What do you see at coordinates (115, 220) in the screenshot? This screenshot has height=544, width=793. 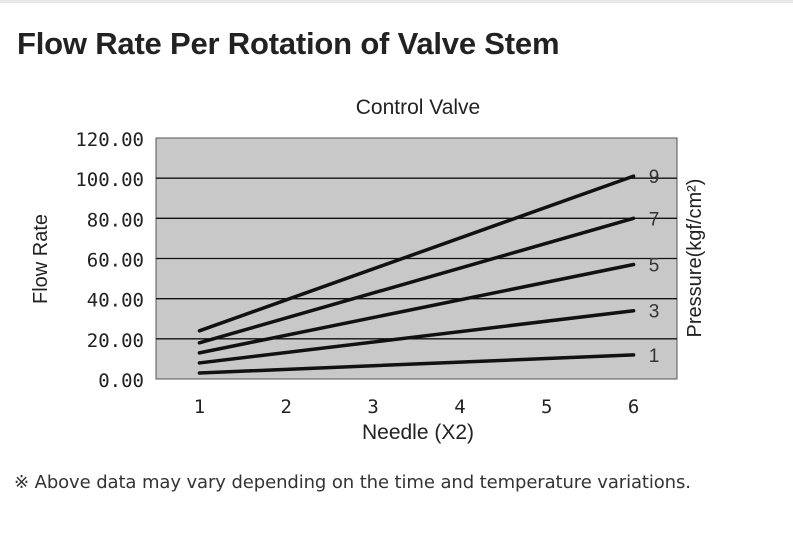 I see `y-tick-label: 80.00` at bounding box center [115, 220].